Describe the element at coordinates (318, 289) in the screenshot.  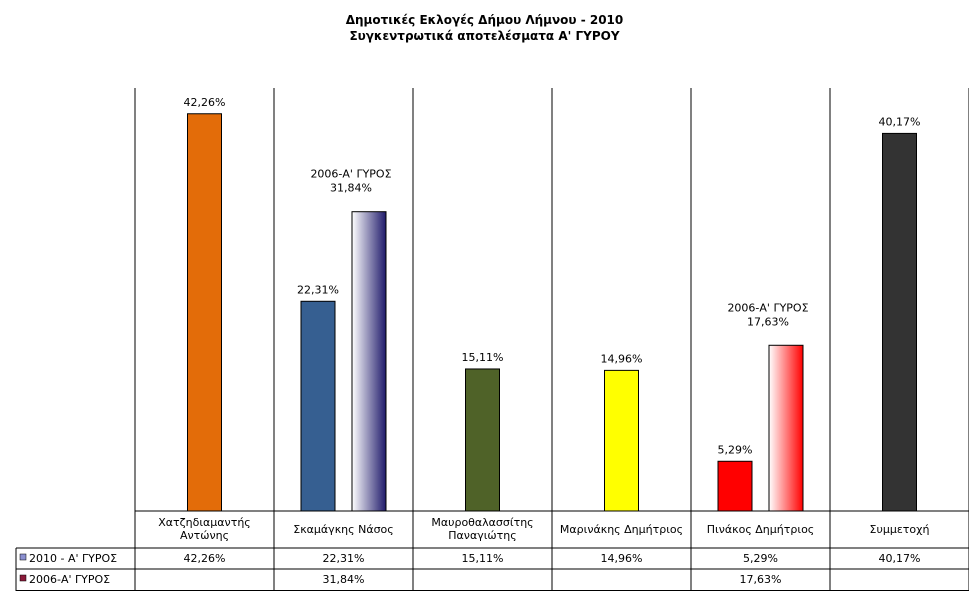
I see `data-label-2010: 22,31%` at that location.